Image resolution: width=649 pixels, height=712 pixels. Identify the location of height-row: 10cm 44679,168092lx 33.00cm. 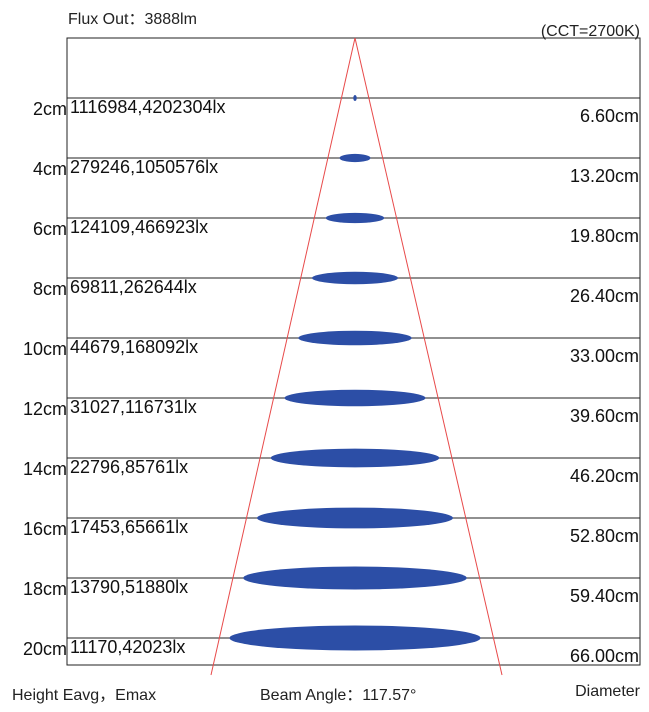
(331, 348).